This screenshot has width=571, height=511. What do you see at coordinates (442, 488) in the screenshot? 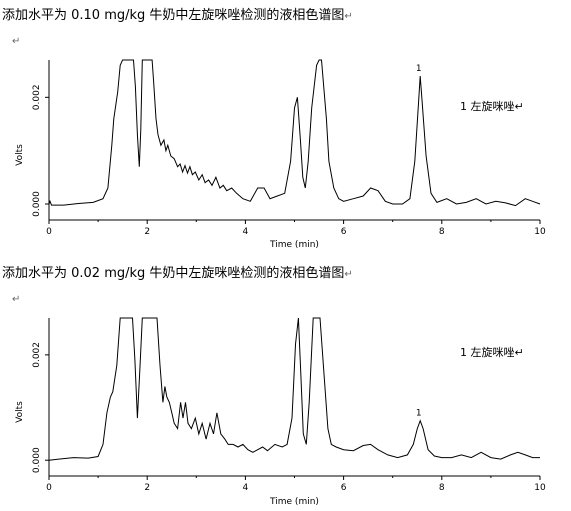
I see `chart-2-x-tick-label-8: 8` at bounding box center [442, 488].